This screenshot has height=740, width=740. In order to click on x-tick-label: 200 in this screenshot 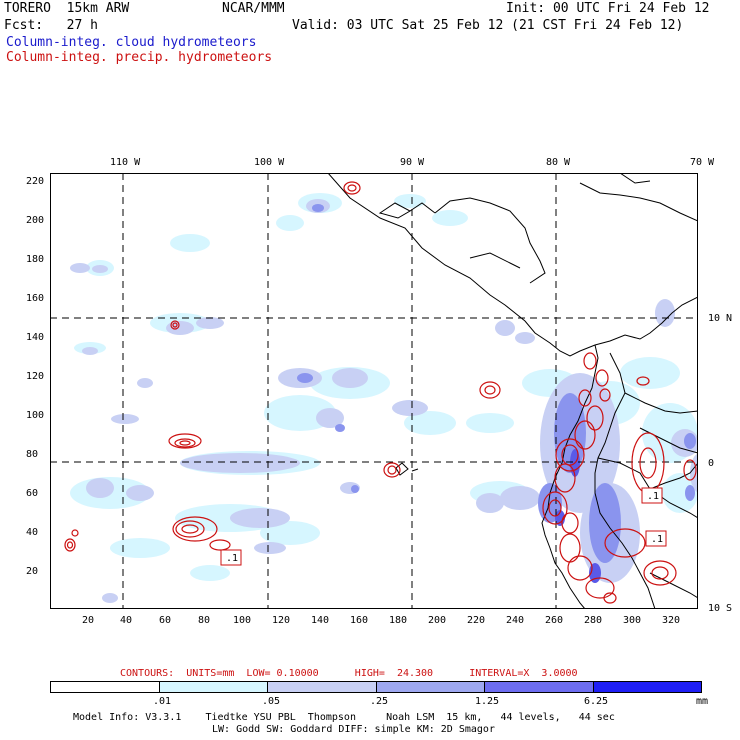, I will do `click(437, 620)`.